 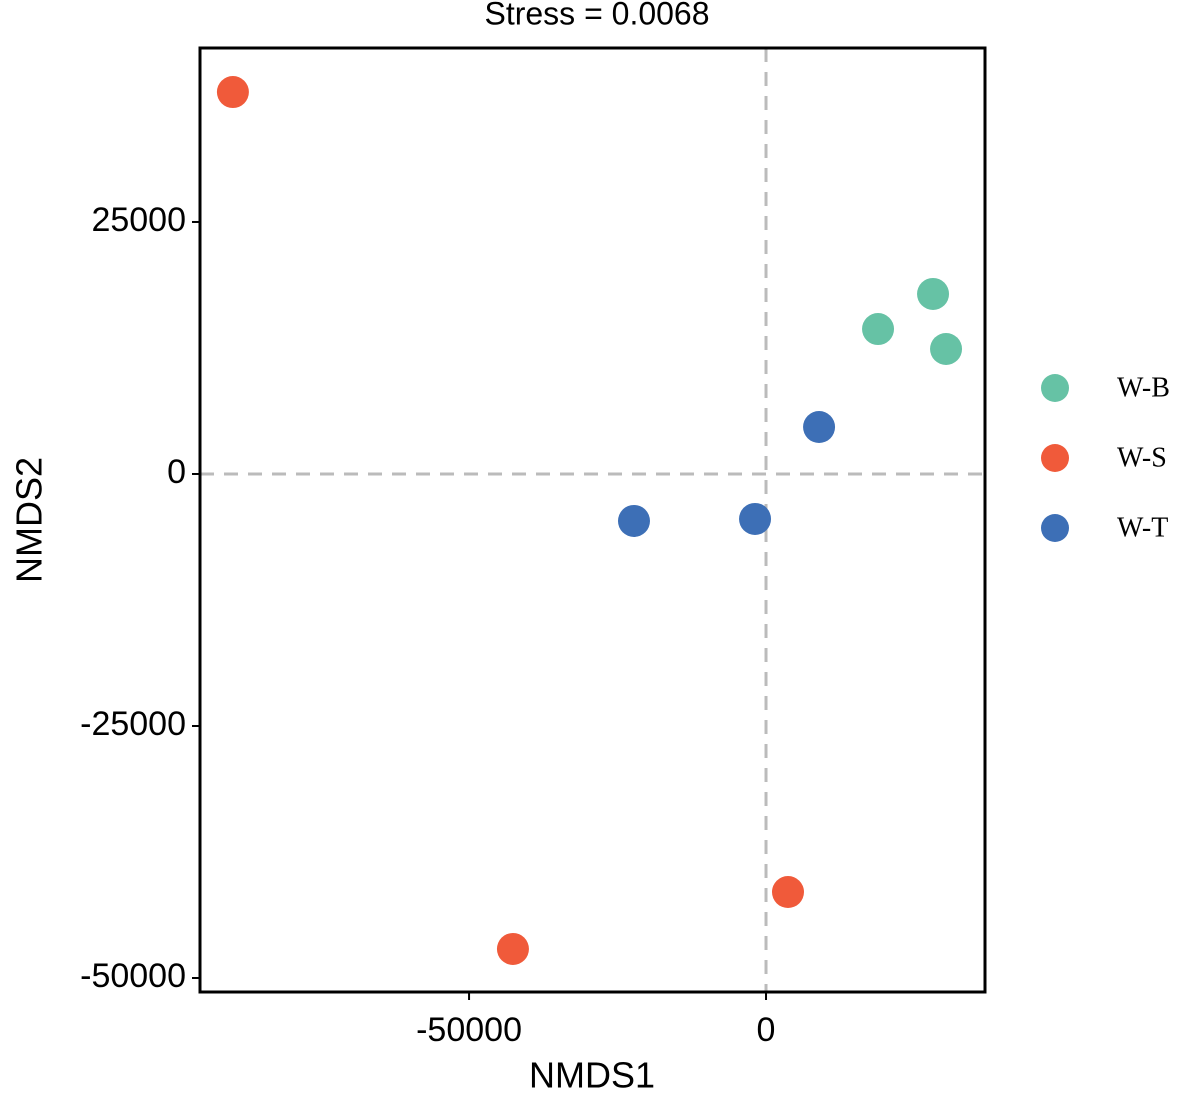 I want to click on x-axis-title: NMDS1, so click(x=592, y=1075).